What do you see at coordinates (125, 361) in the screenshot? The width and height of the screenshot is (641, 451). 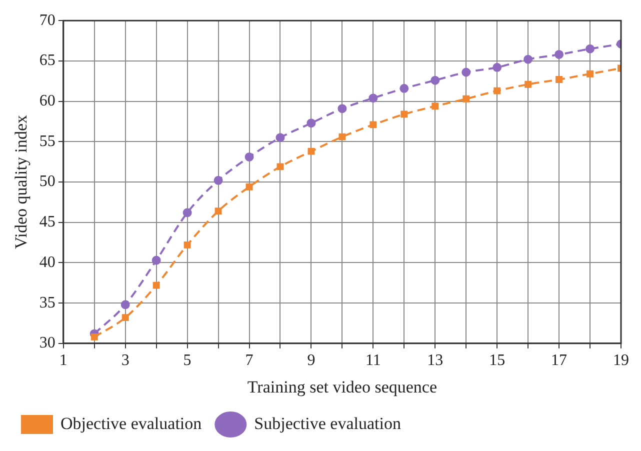 I see `x-tick-label: 3` at bounding box center [125, 361].